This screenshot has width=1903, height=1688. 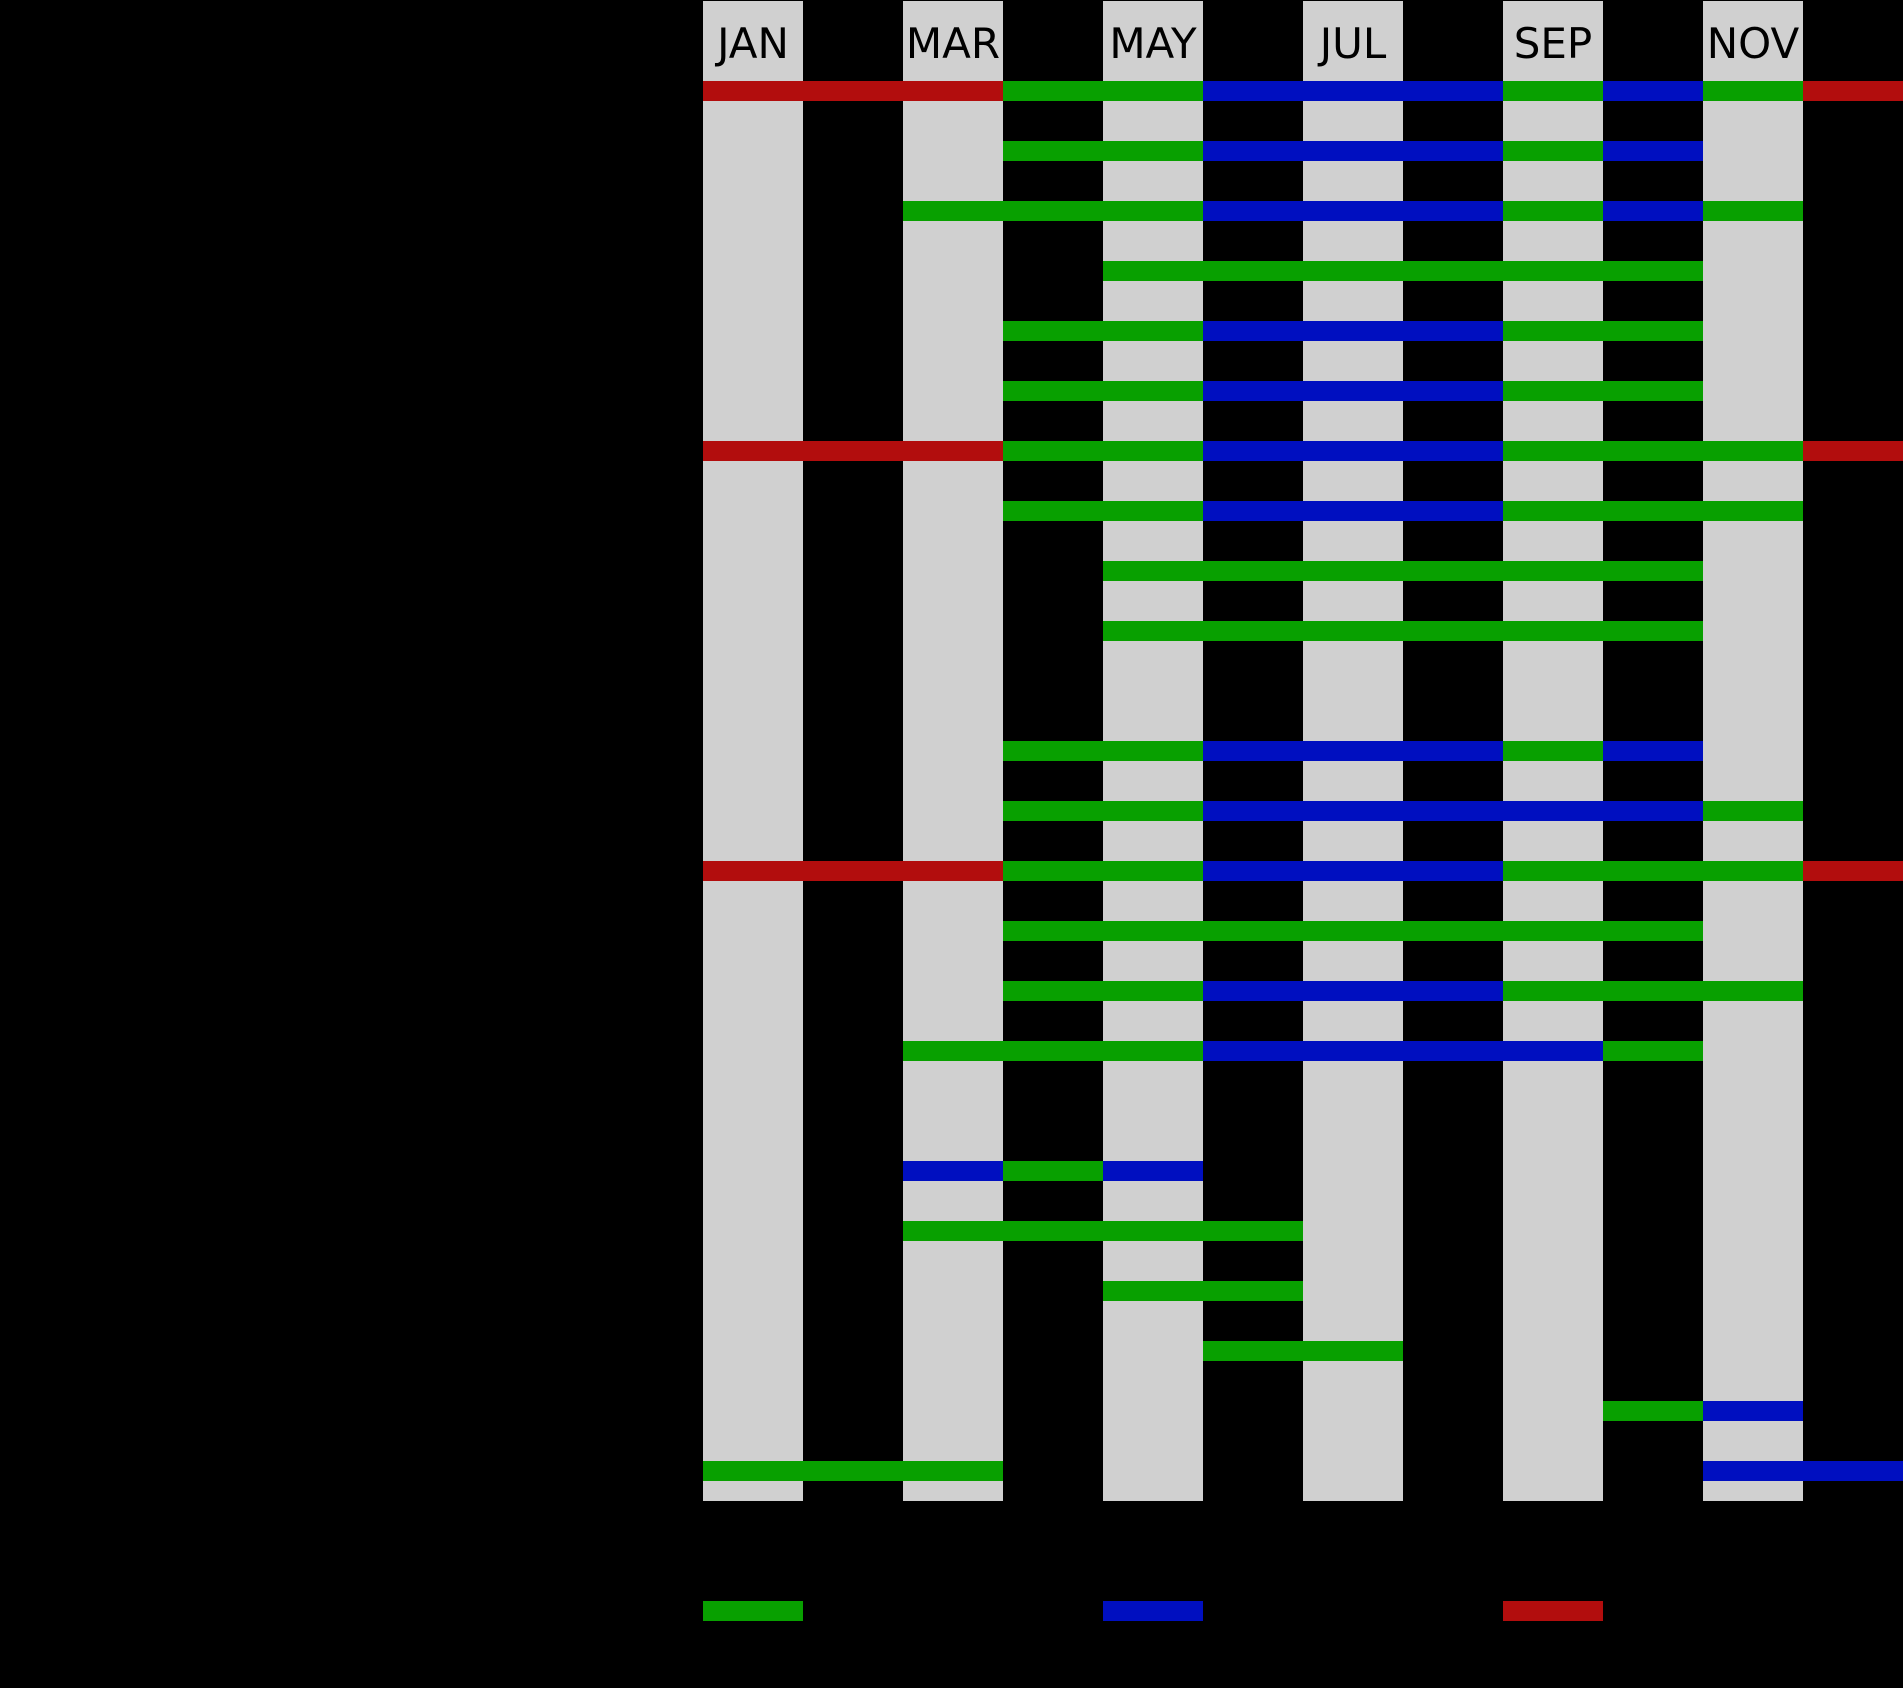 I want to click on month-column-jan, so click(x=753, y=751).